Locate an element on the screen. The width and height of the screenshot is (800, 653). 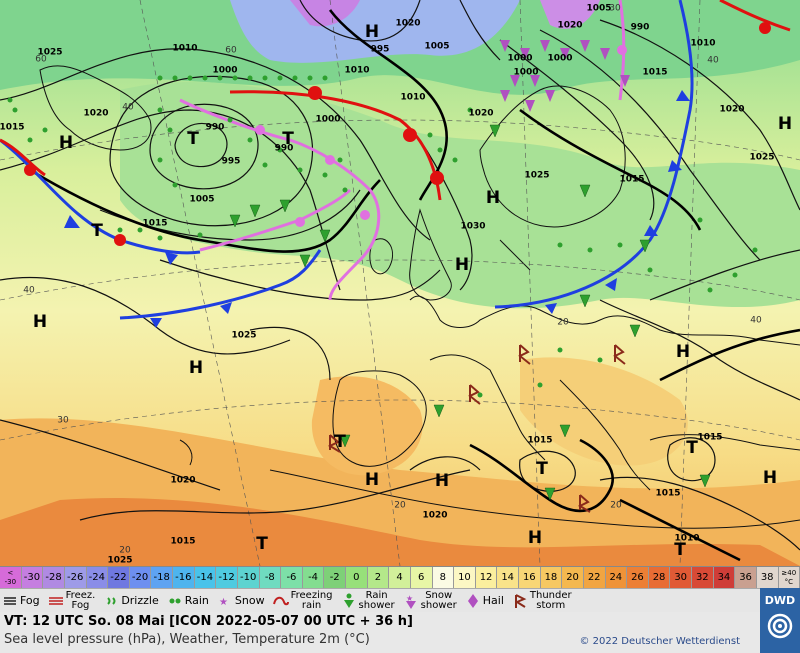
legend-label: Fog is located at coordinates (30, 600).